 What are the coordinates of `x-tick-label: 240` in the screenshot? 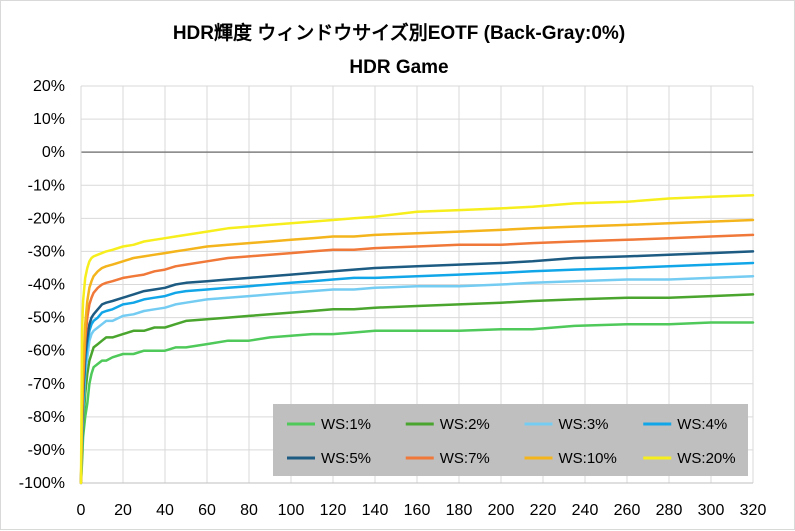 It's located at (585, 510).